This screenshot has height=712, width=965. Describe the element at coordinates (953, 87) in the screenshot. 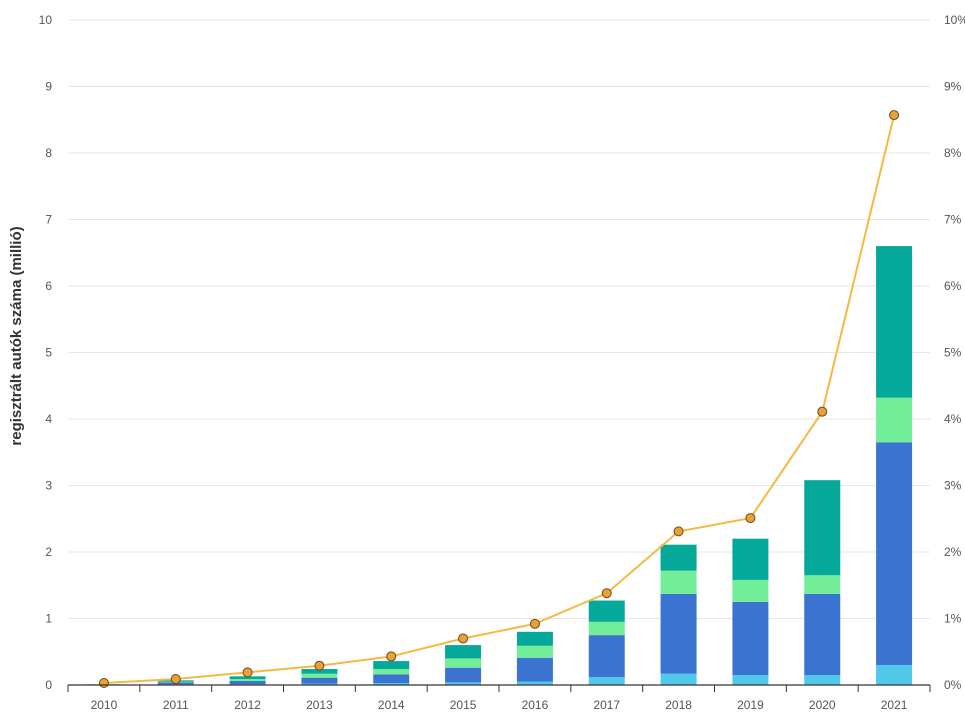

I see `y2-tick-label: 9%` at that location.